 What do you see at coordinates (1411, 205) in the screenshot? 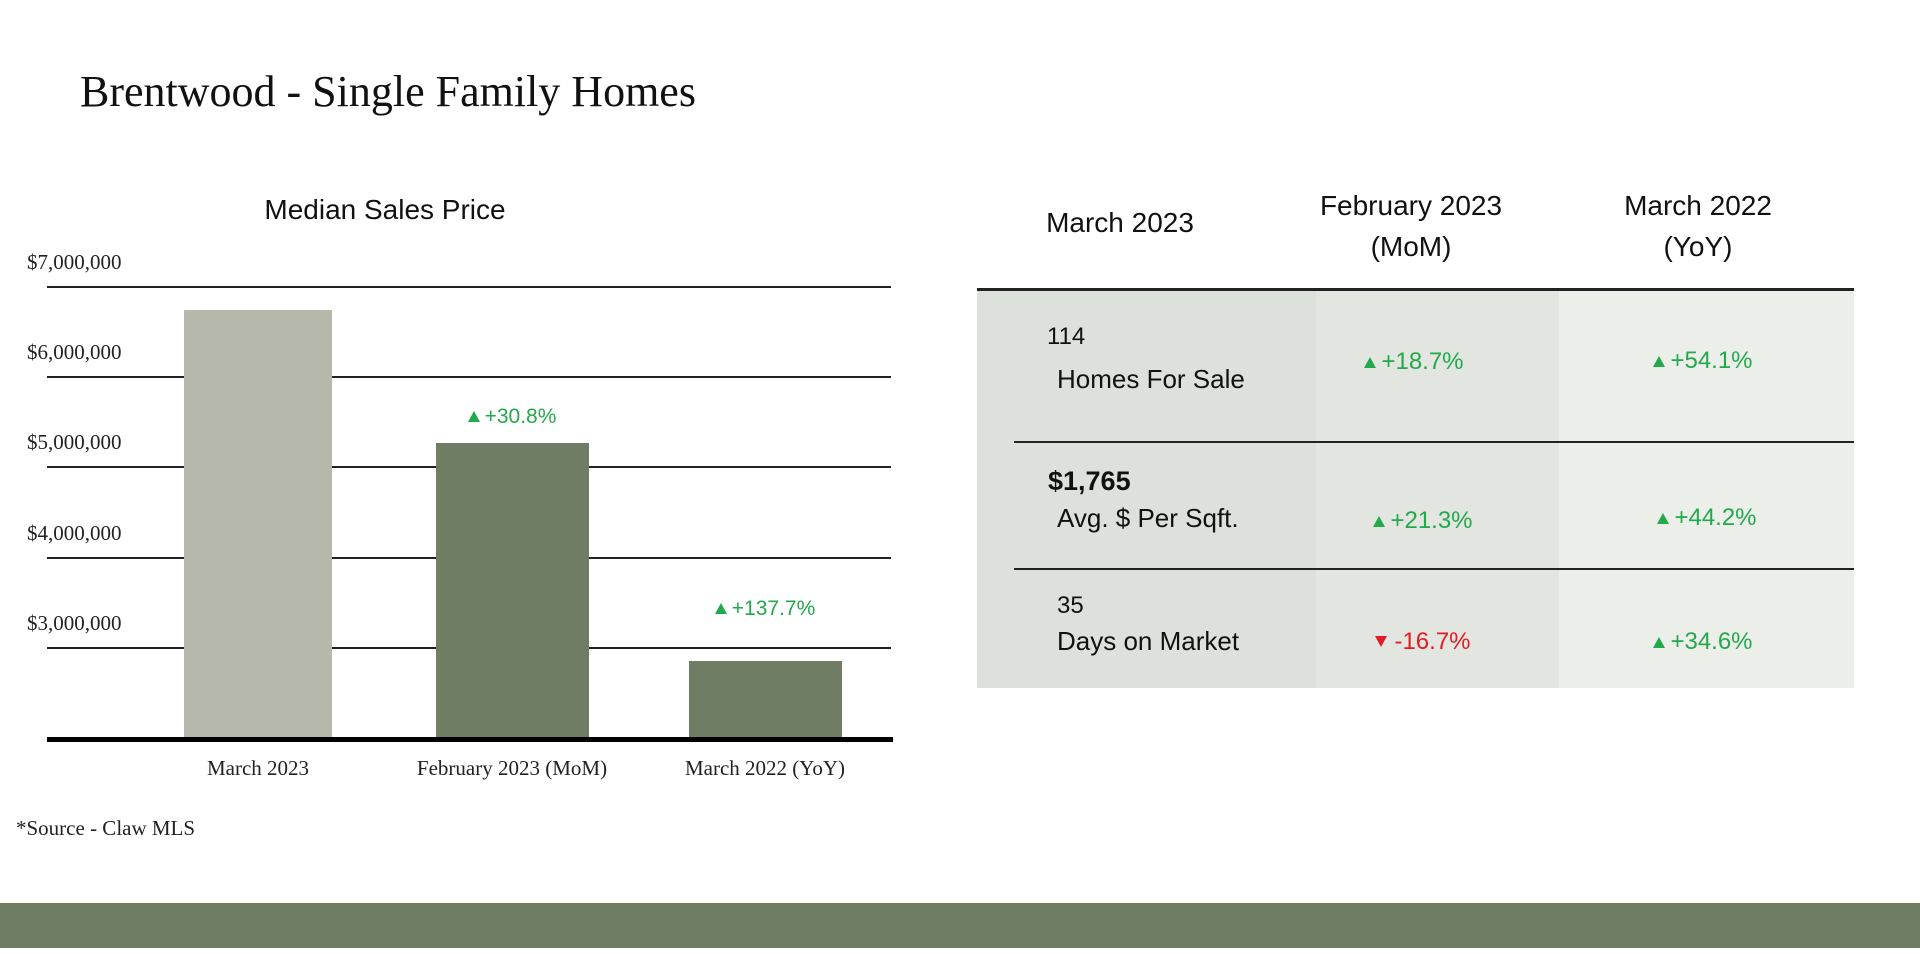
I see `header-label: February 2023` at bounding box center [1411, 205].